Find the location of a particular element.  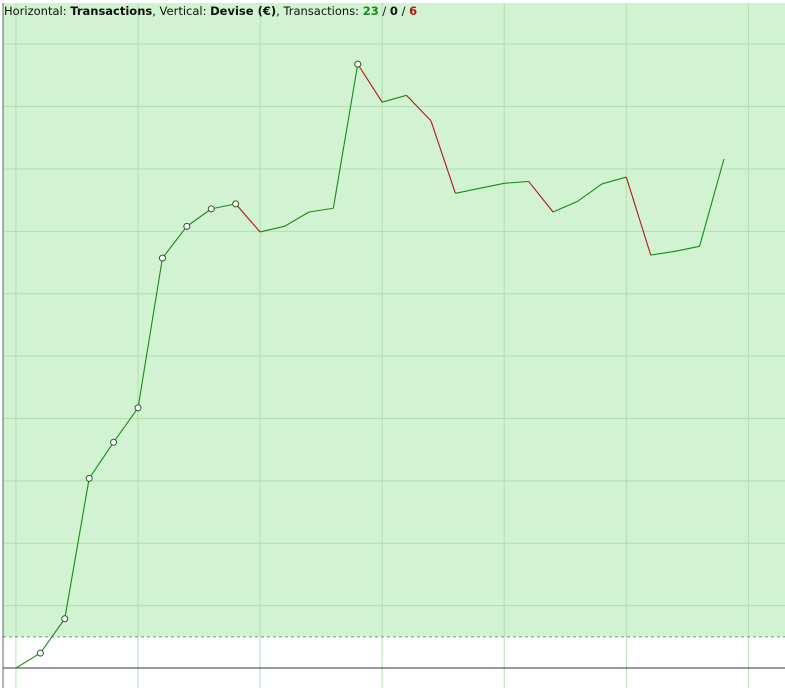

label: Horizontal: is located at coordinates (37, 11).